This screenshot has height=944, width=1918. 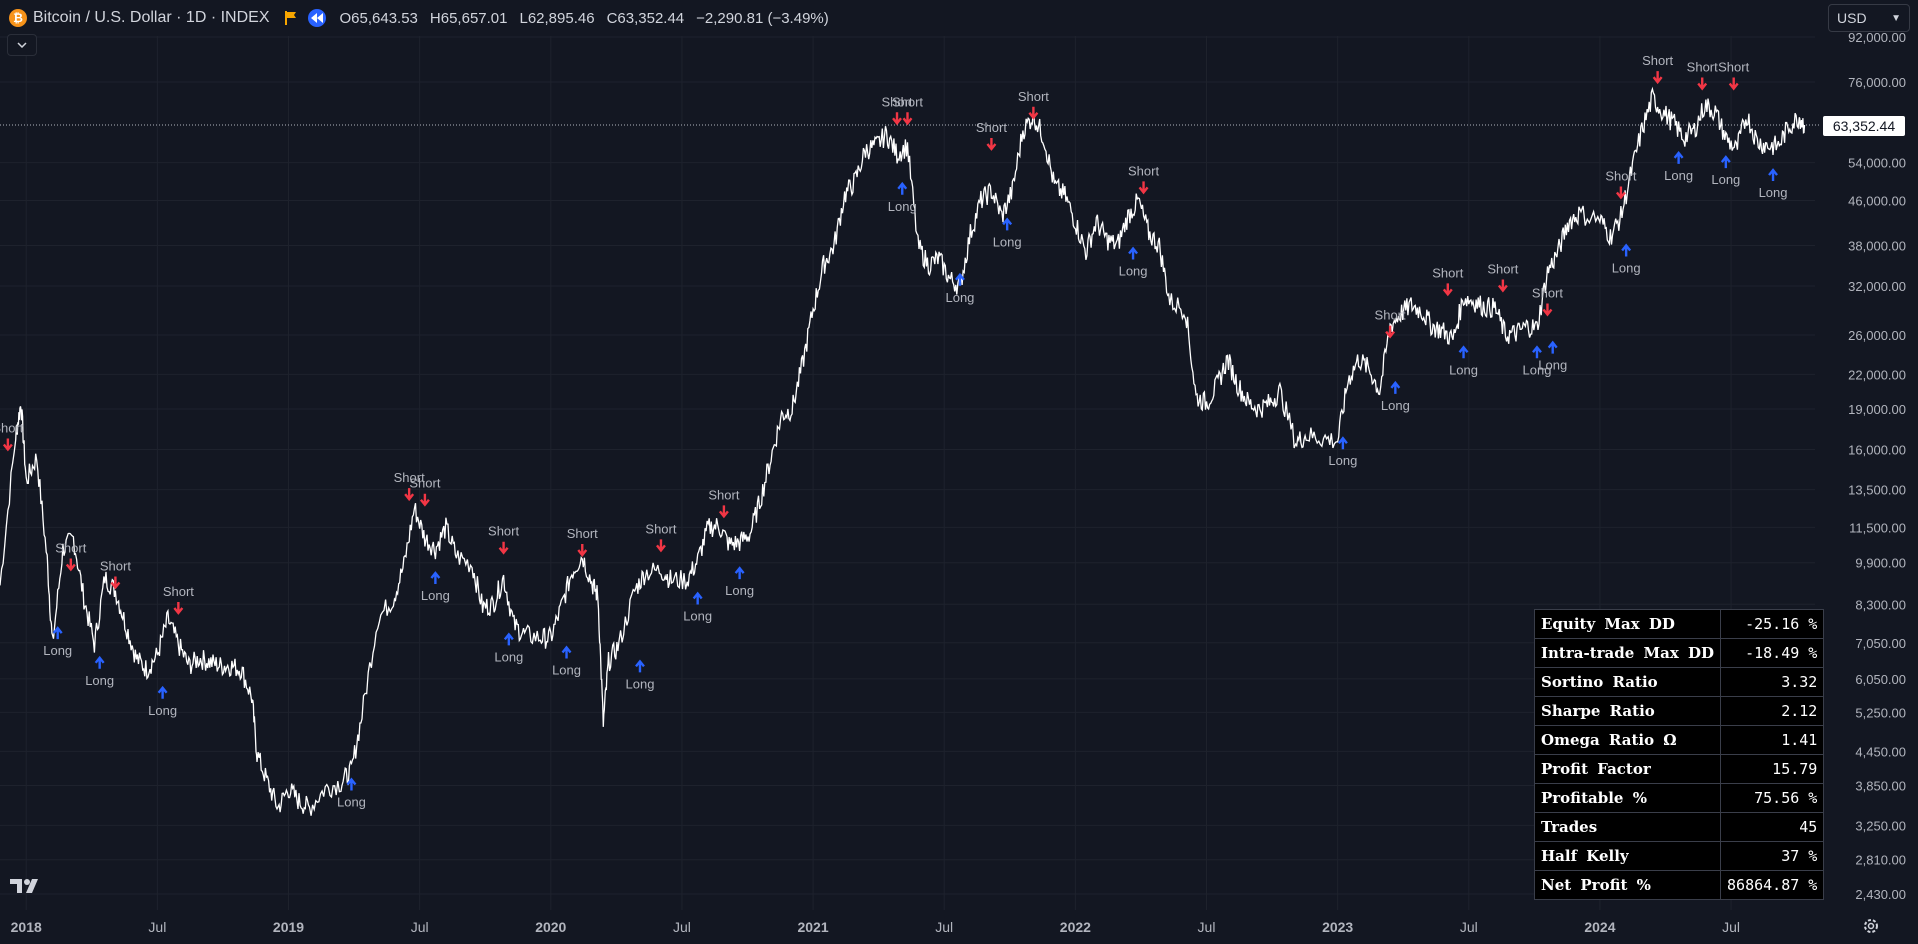 I want to click on stats-row: Profit Factor 15.79, so click(x=1679, y=769).